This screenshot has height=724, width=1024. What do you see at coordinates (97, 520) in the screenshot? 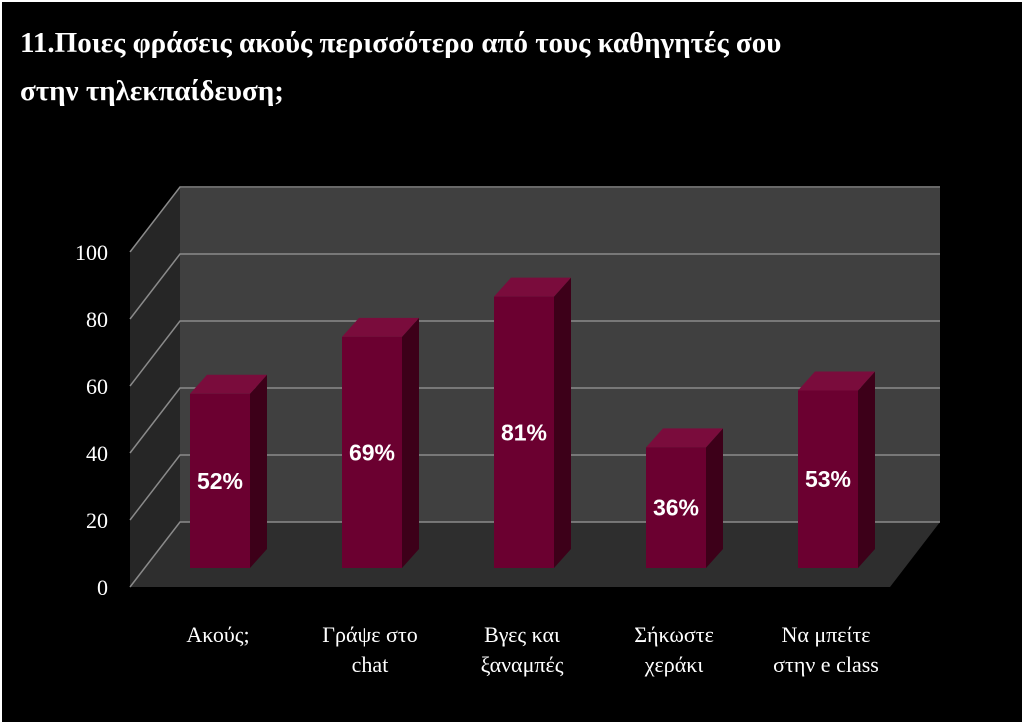
I see `y-tick-label: 20` at bounding box center [97, 520].